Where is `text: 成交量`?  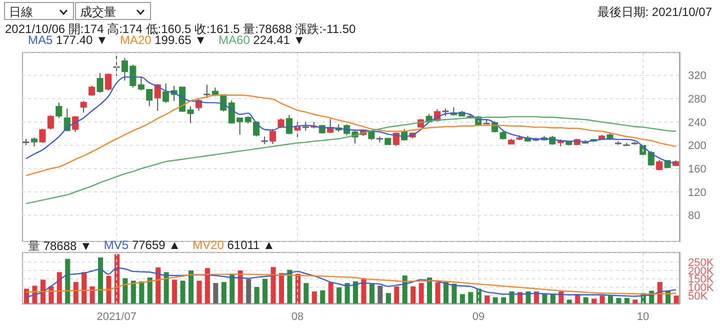 text: 成交量 is located at coordinates (113, 11).